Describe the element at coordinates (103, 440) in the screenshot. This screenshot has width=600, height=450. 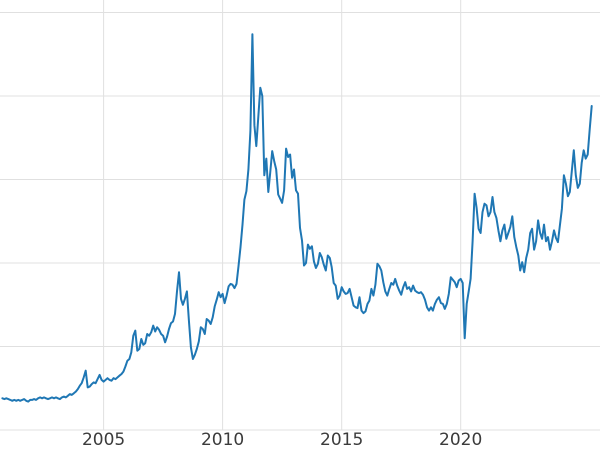
I see `x-tick-label-2005: 2005` at that location.